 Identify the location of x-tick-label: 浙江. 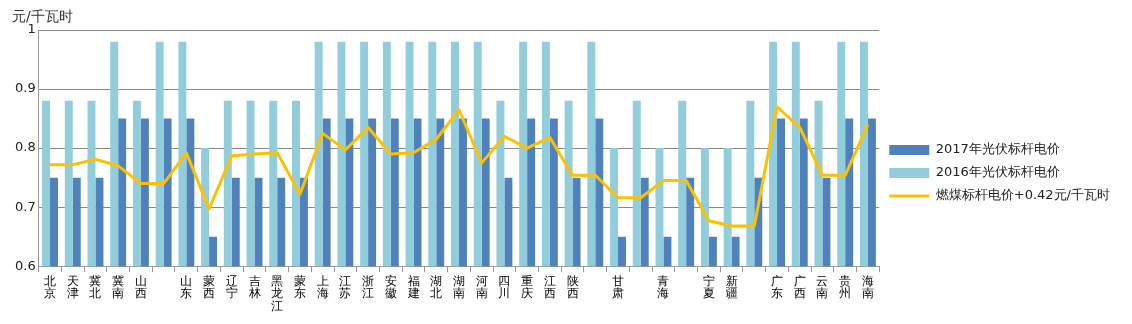
(368, 287).